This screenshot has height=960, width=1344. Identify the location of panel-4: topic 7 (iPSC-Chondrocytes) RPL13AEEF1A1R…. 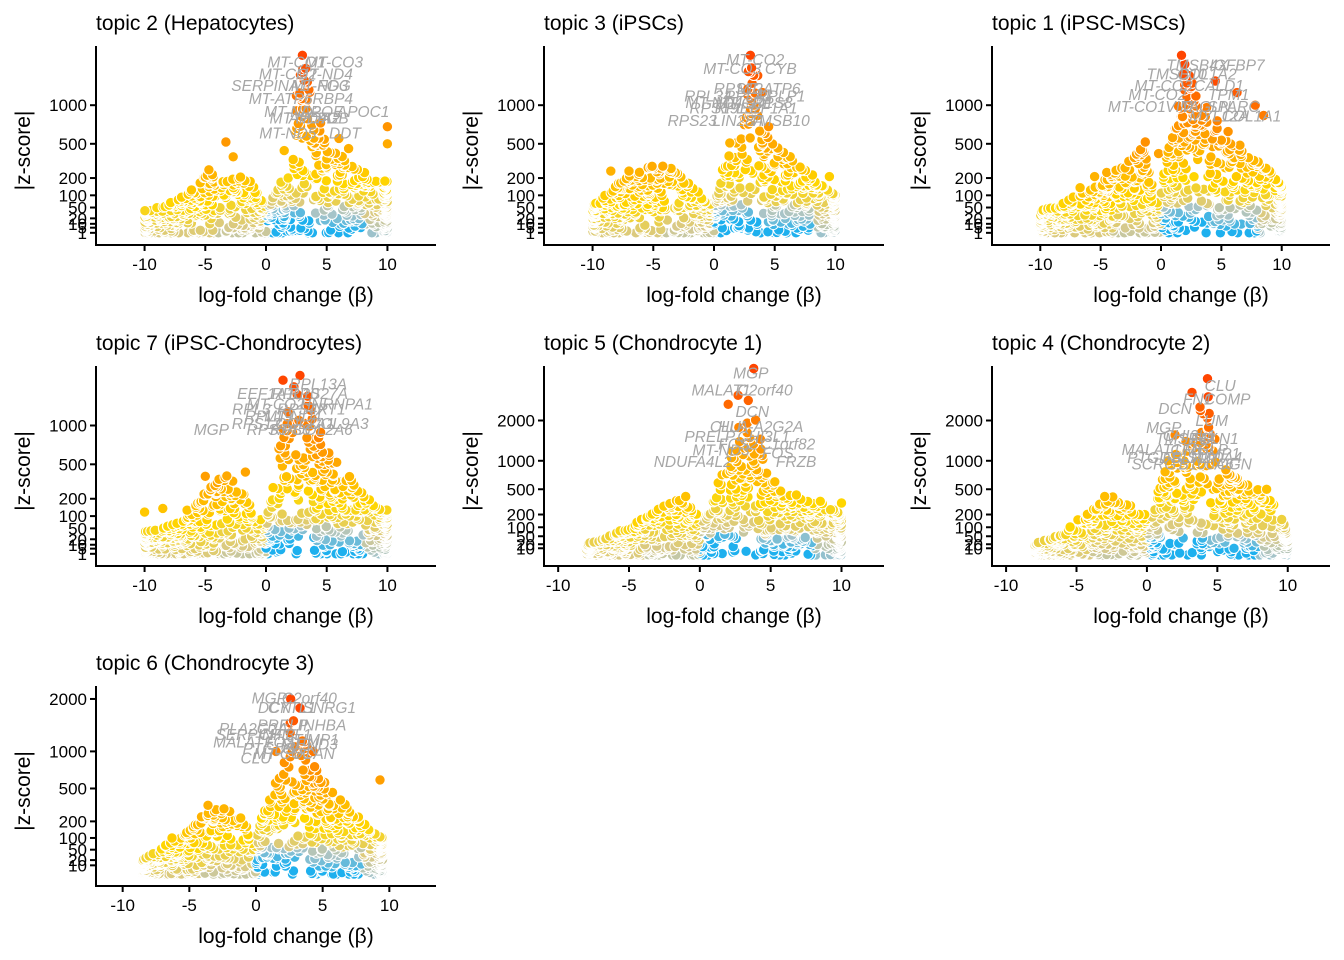
(224, 480).